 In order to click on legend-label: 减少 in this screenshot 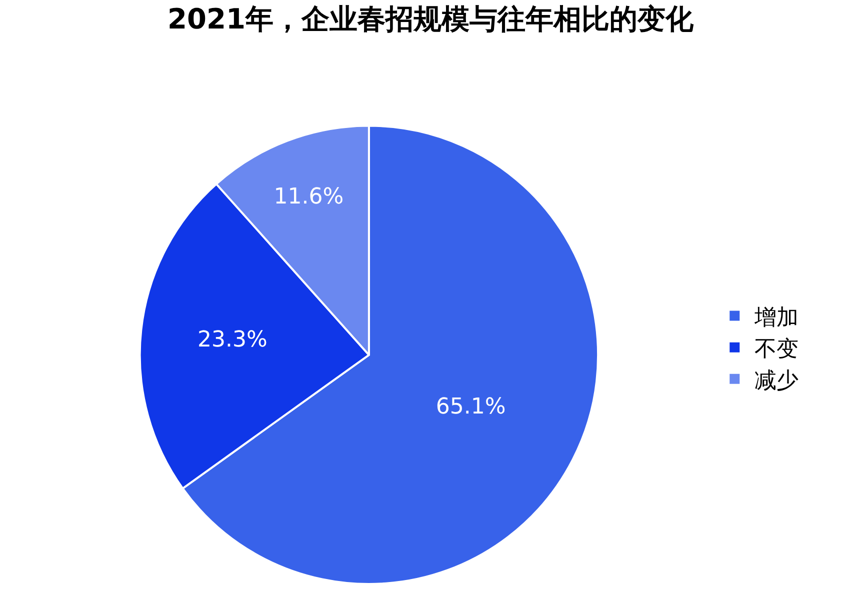, I will do `click(776, 381)`.